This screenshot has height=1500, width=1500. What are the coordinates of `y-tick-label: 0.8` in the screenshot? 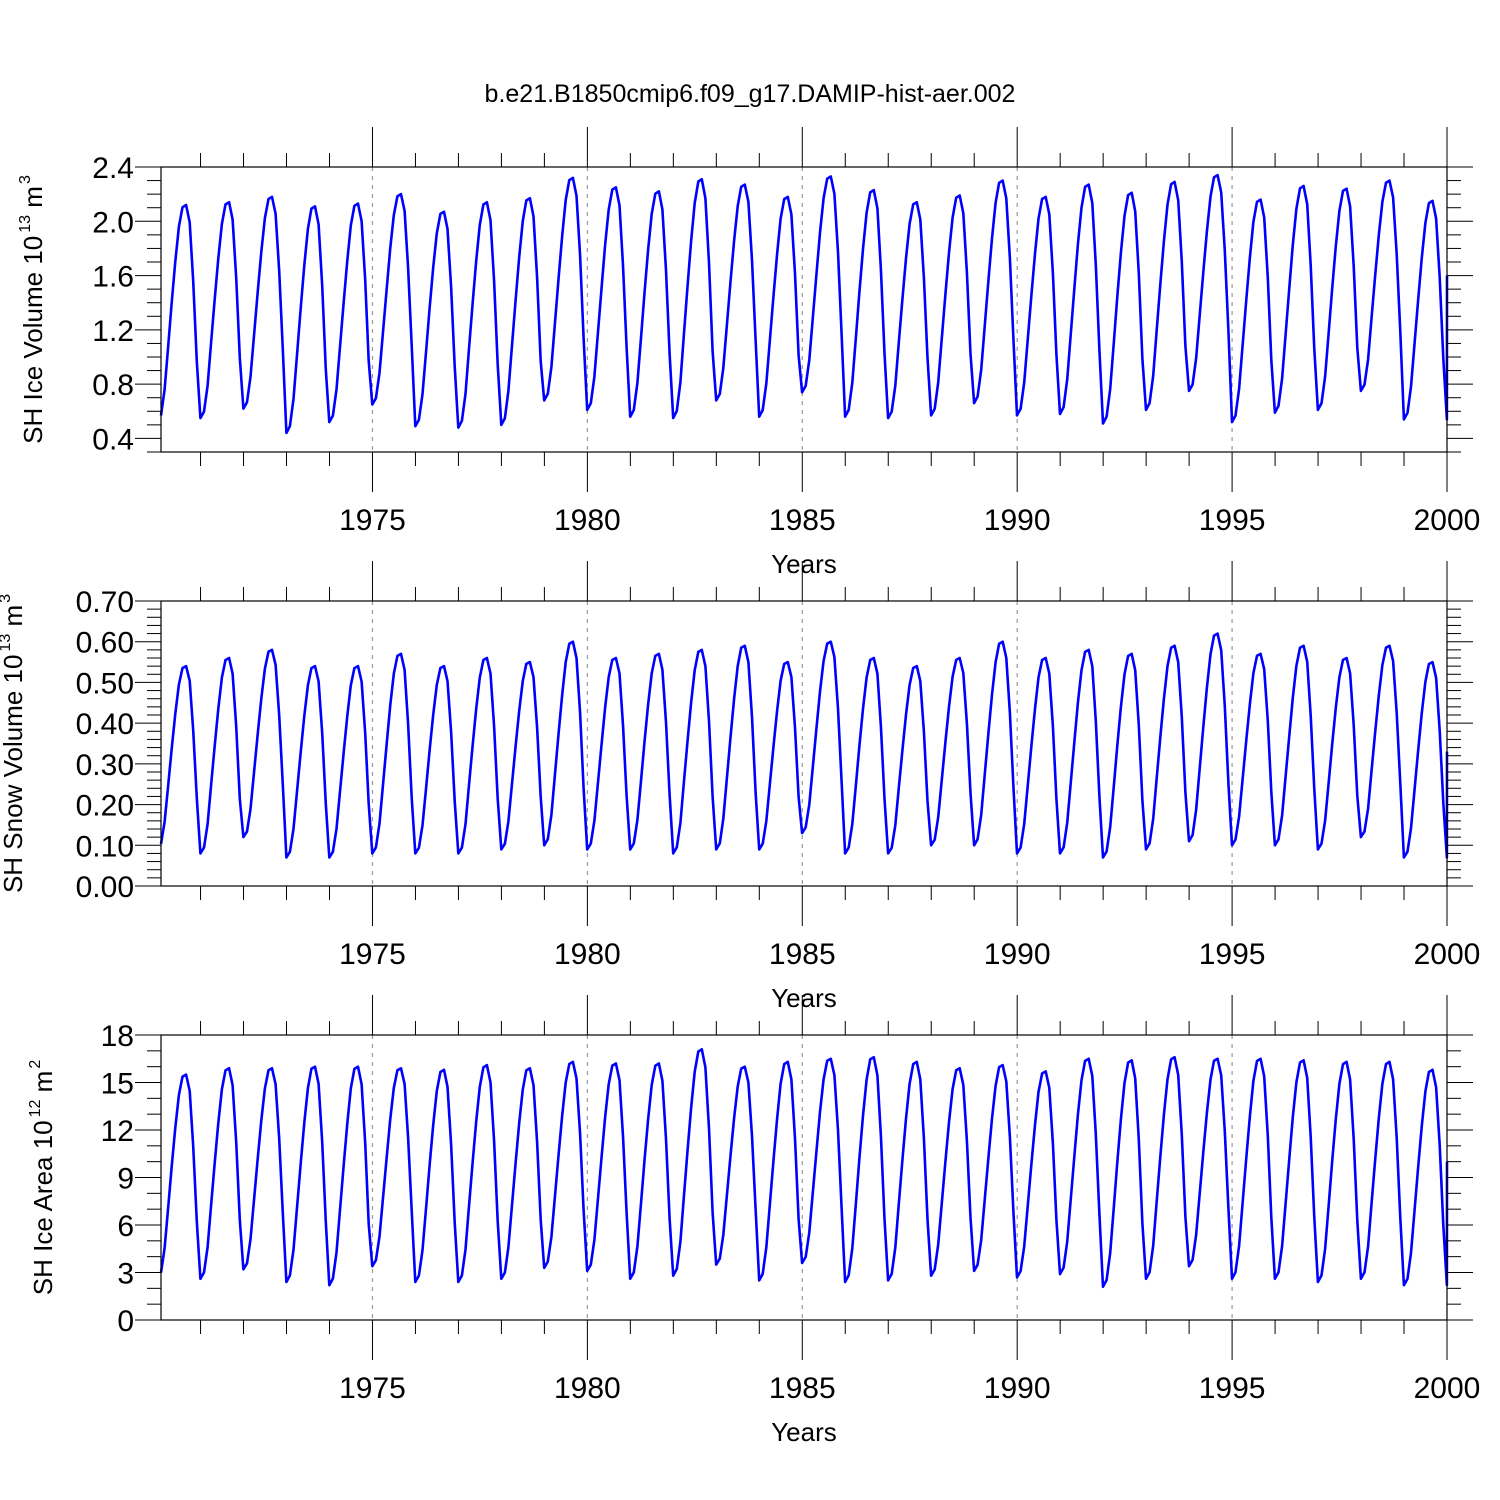 It's located at (113, 385).